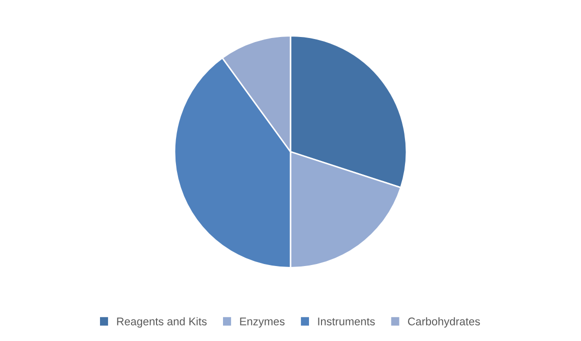  I want to click on legend-label: Instruments, so click(346, 322).